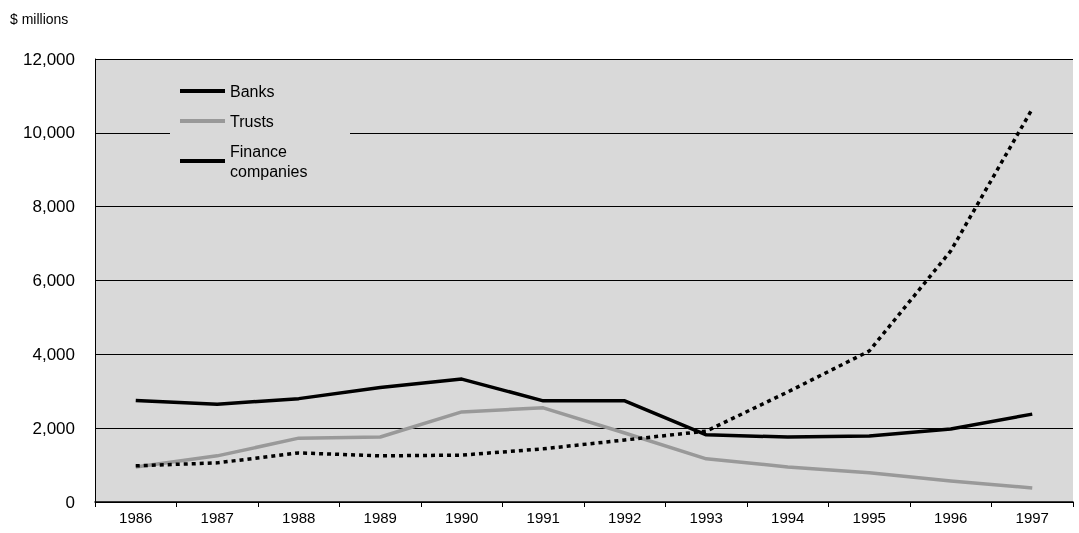  What do you see at coordinates (252, 121) in the screenshot?
I see `legend-label: Trusts` at bounding box center [252, 121].